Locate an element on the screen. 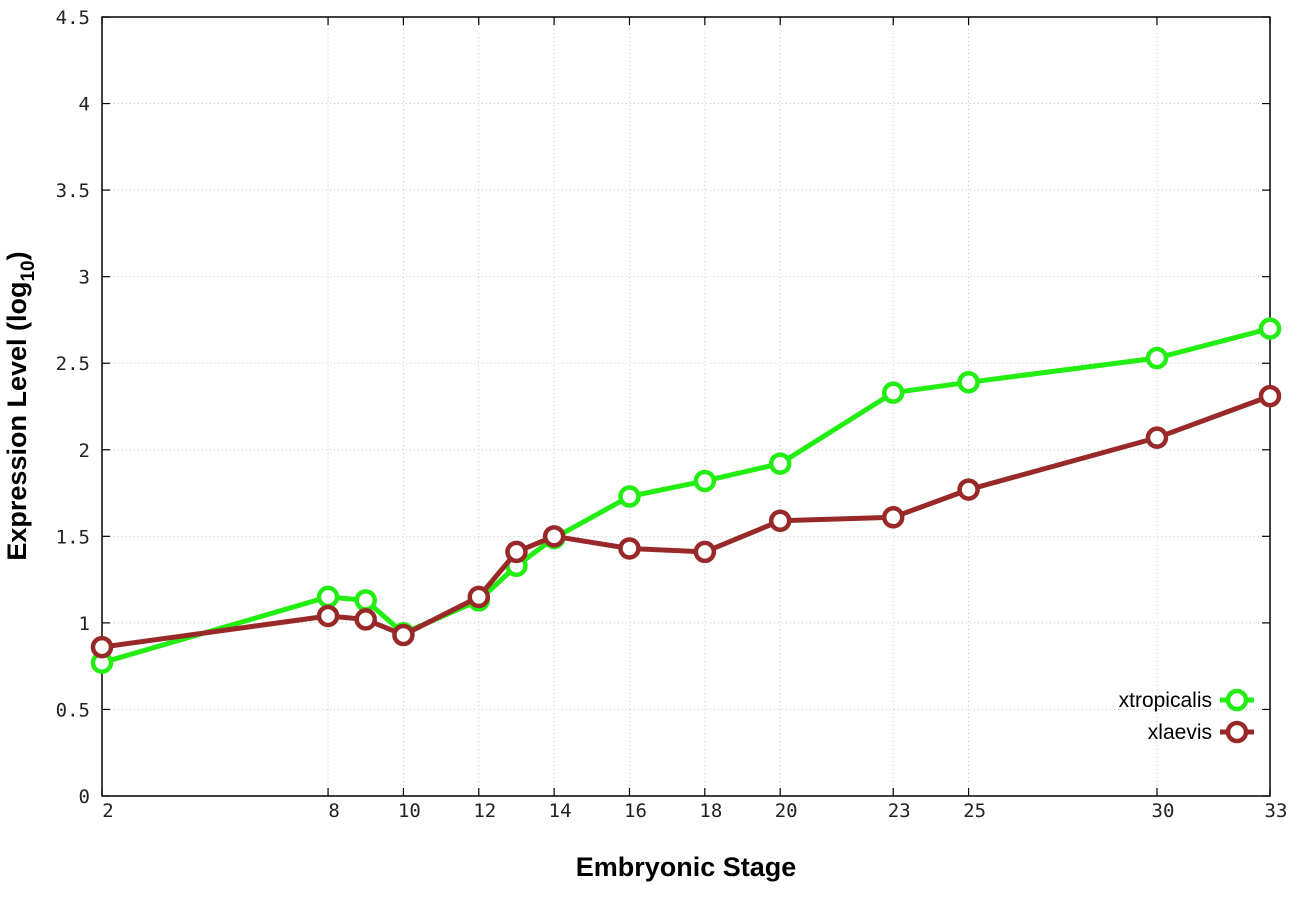 This screenshot has width=1296, height=907. x-tick-label: 30 is located at coordinates (1163, 811).